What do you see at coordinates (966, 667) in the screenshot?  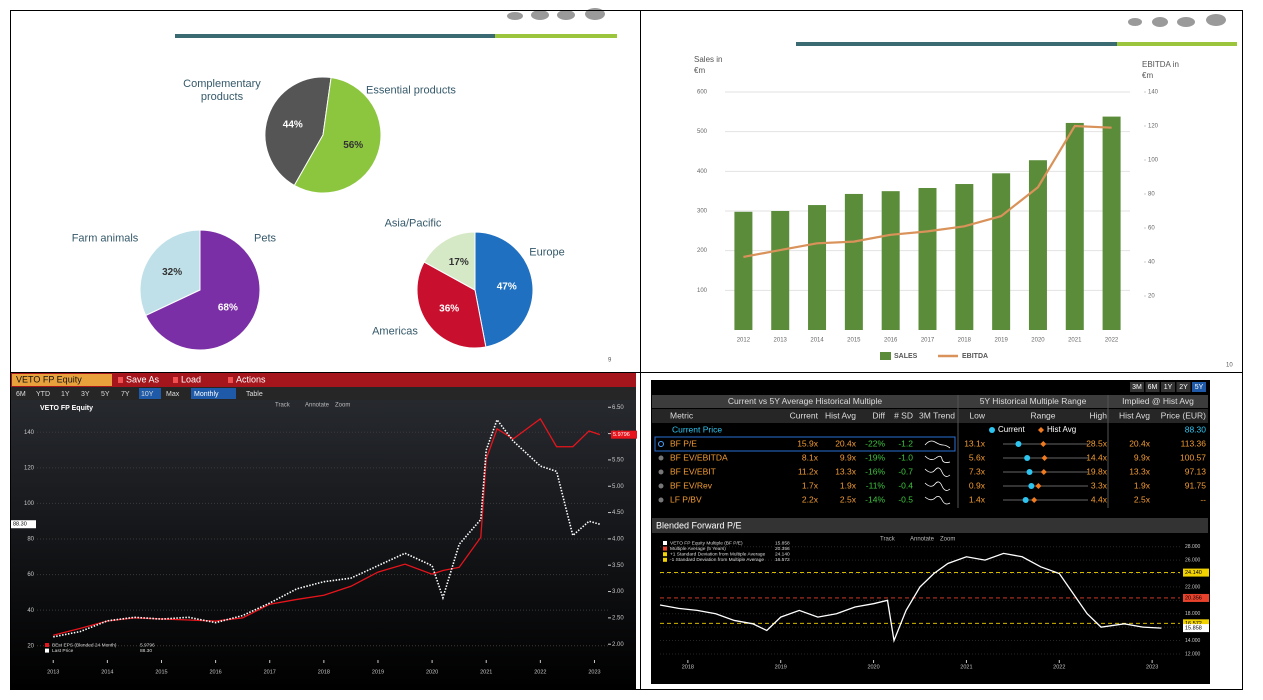 I see `x-tick-label: 2021` at bounding box center [966, 667].